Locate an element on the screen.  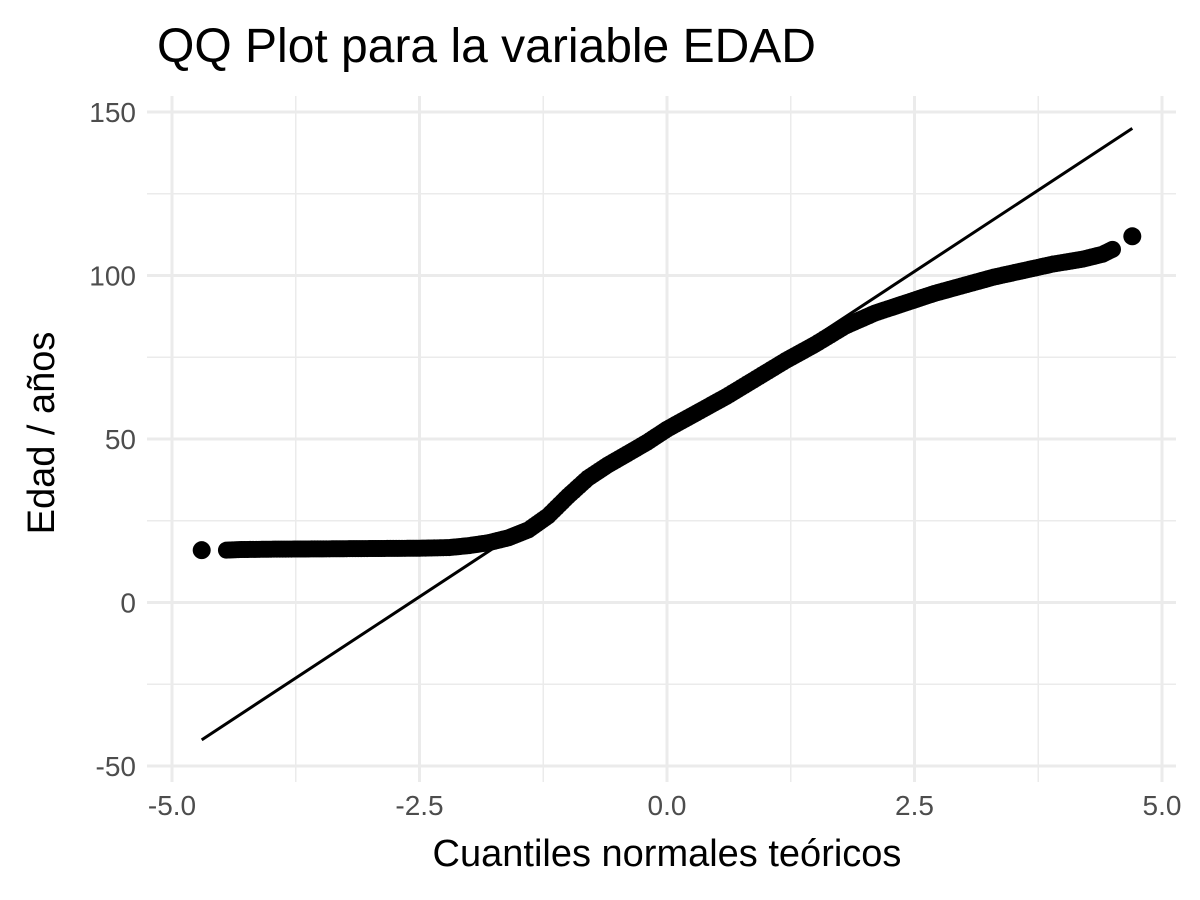
y-tick-label: 50 is located at coordinates (120, 439).